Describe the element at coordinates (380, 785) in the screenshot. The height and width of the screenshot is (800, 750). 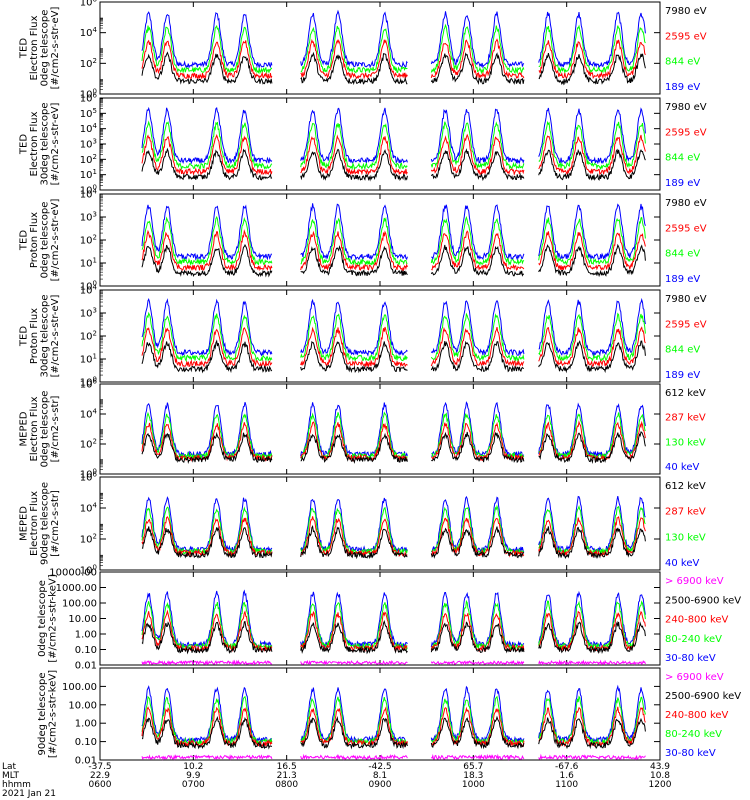
I see `x-tick-label-hhmm: 0900` at that location.